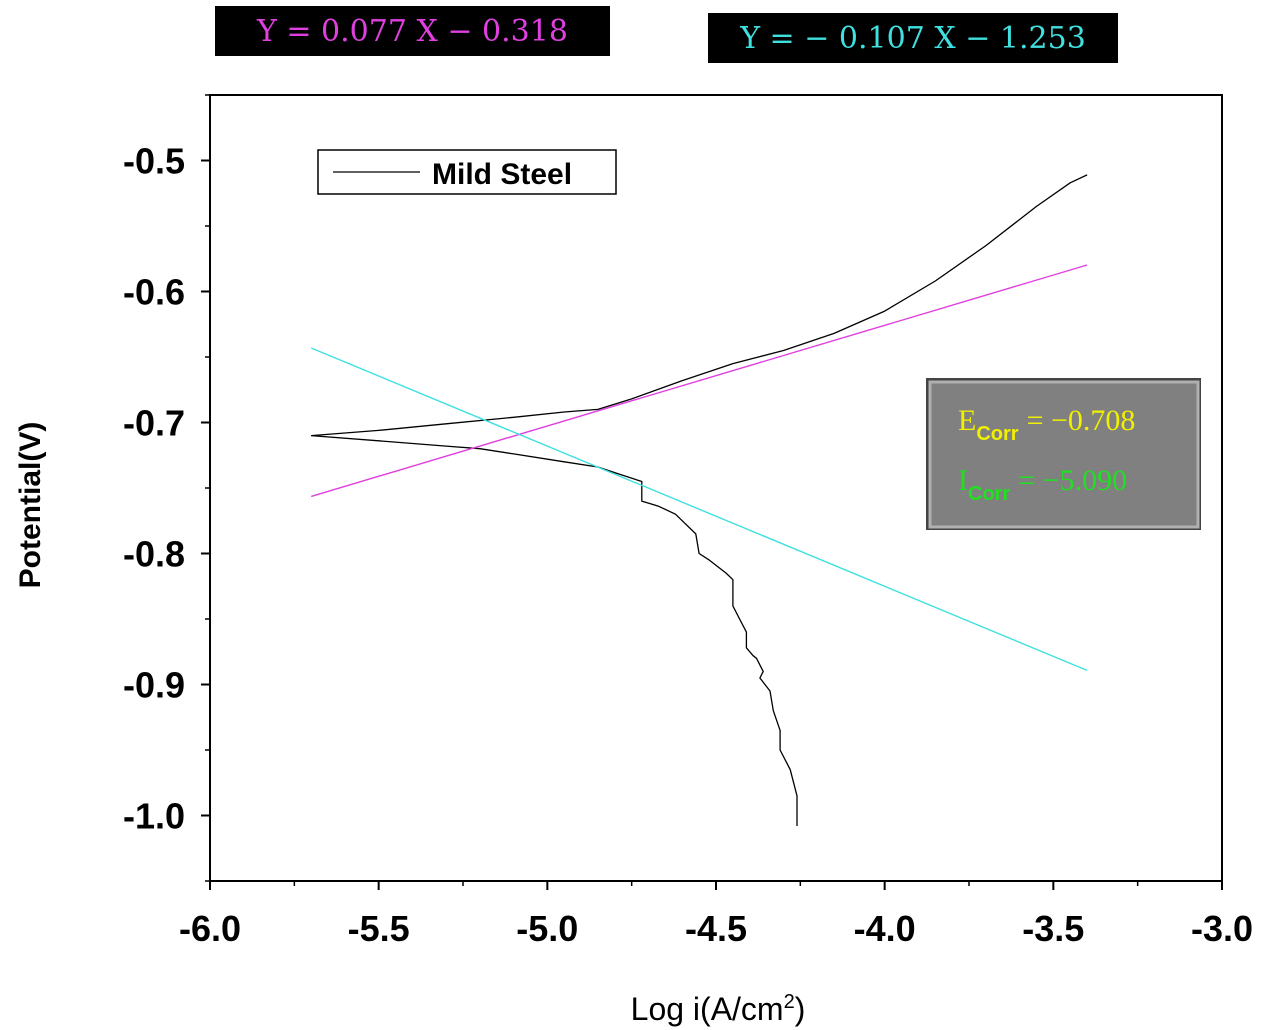 Image resolution: width=1279 pixels, height=1030 pixels. Describe the element at coordinates (789, 1002) in the screenshot. I see `x-axis-title-superscript: 2` at that location.